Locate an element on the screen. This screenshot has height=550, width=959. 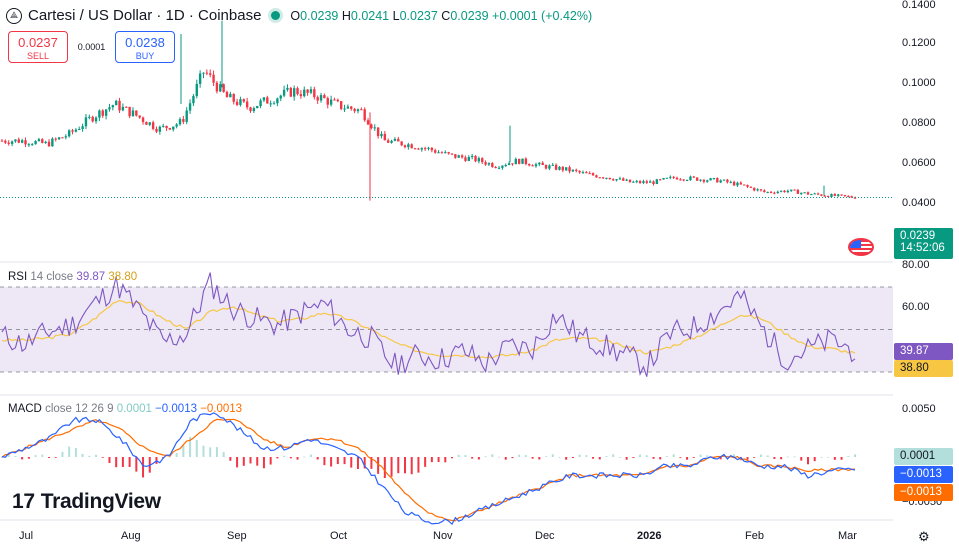
symbol-title: Cartesi / US Dollar · 1D · Coinbase is located at coordinates (145, 15).